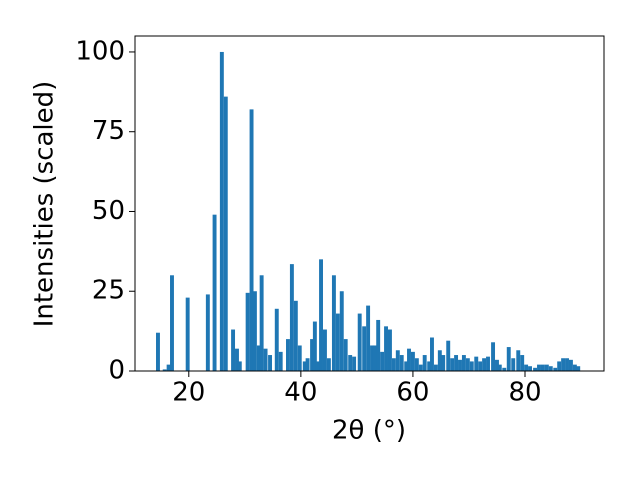  What do you see at coordinates (524, 393) in the screenshot?
I see `x-tick-label: 80` at bounding box center [524, 393].